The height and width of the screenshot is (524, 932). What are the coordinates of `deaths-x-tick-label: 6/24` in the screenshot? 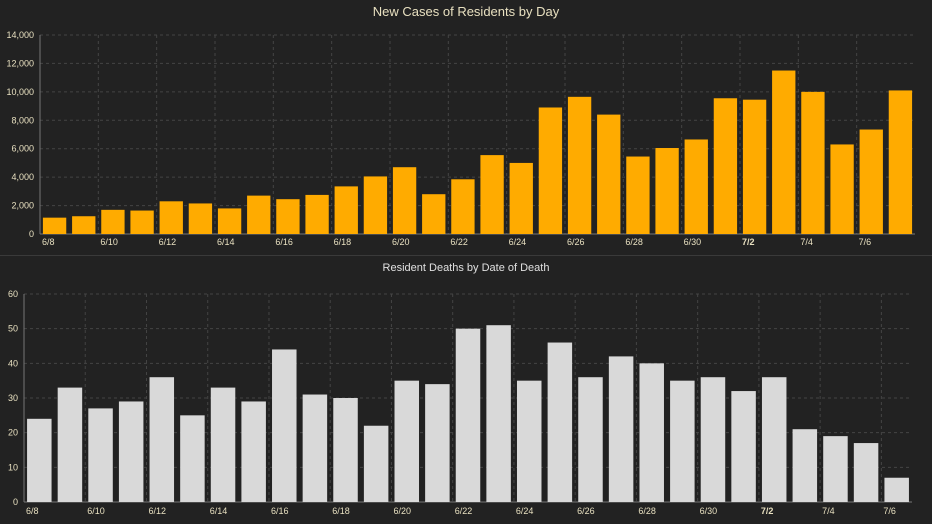 It's located at (525, 511).